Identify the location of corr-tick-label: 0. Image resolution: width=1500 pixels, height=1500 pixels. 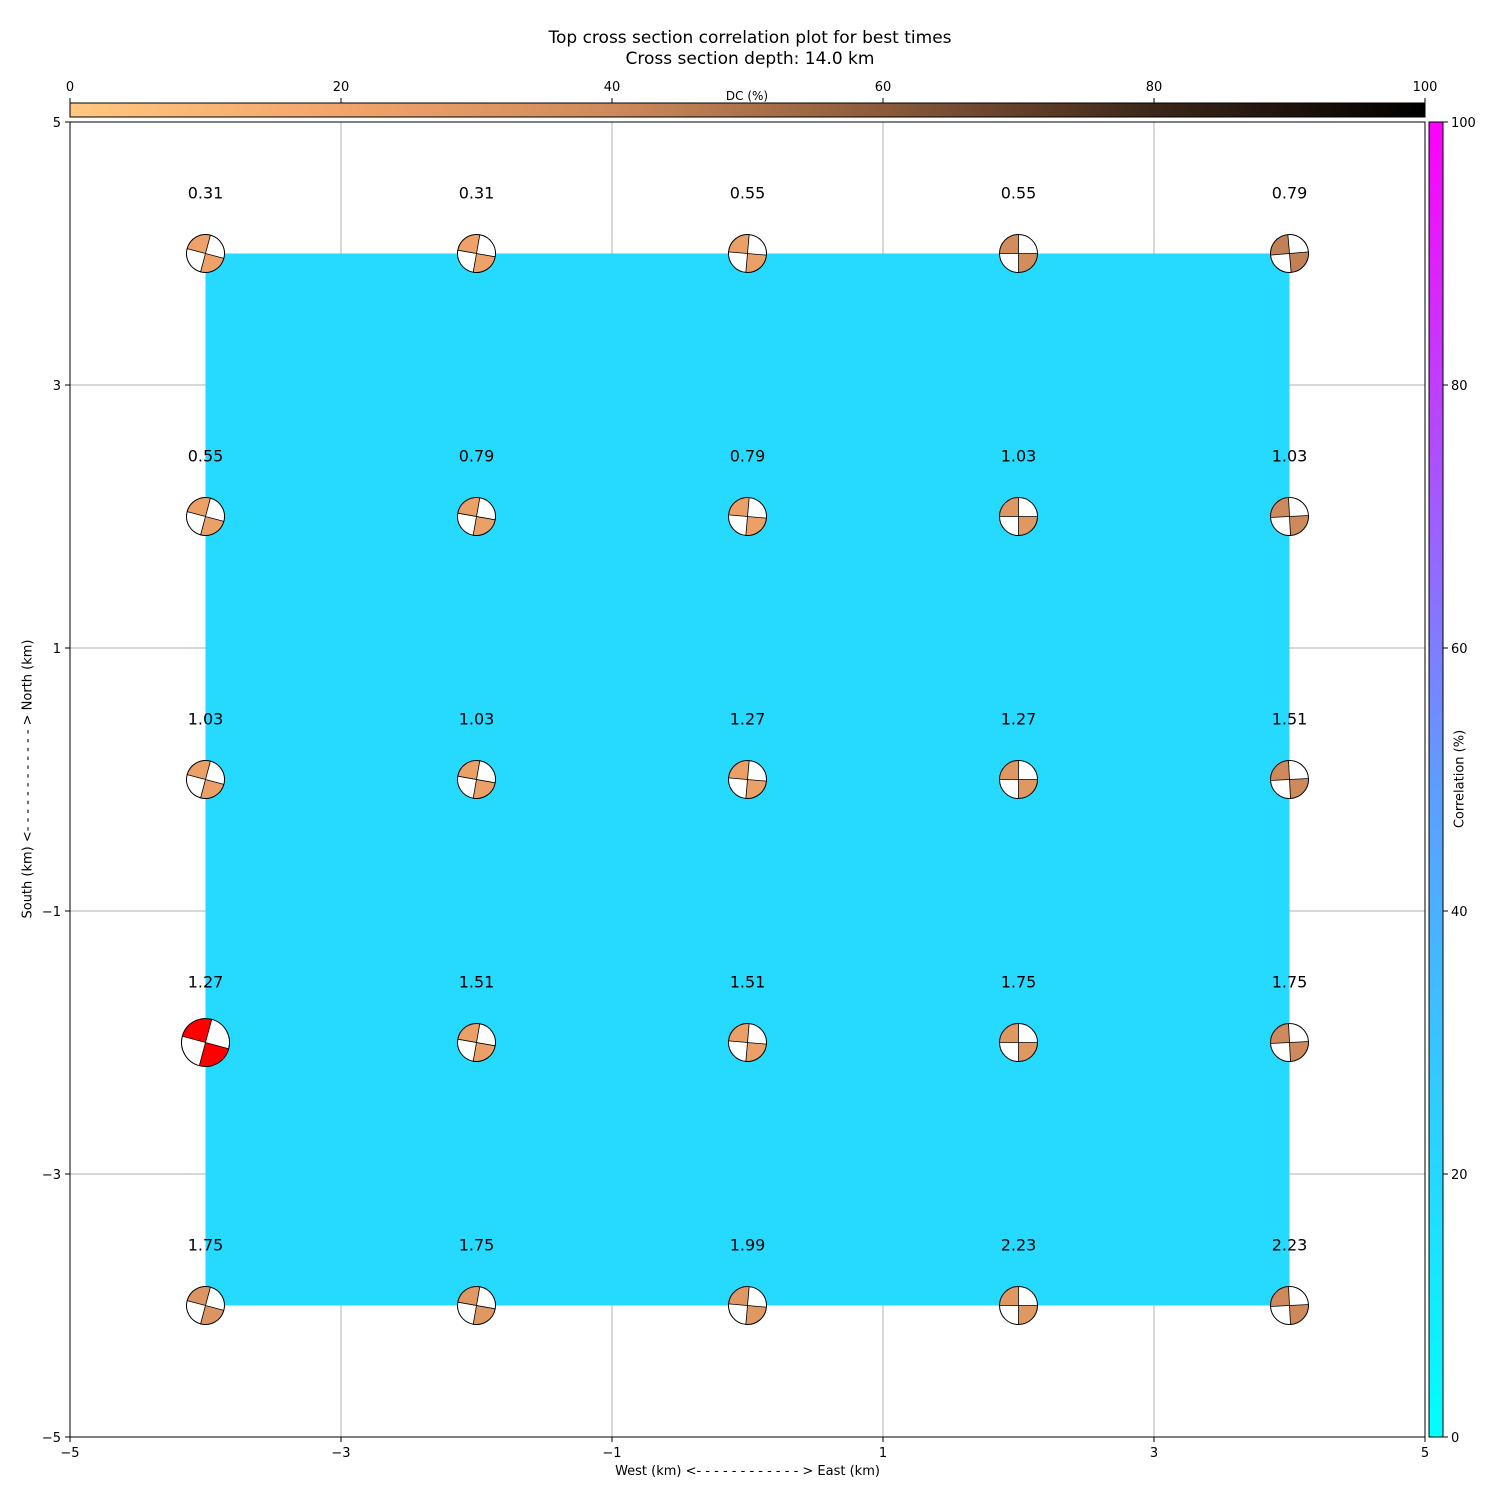
(1455, 1438).